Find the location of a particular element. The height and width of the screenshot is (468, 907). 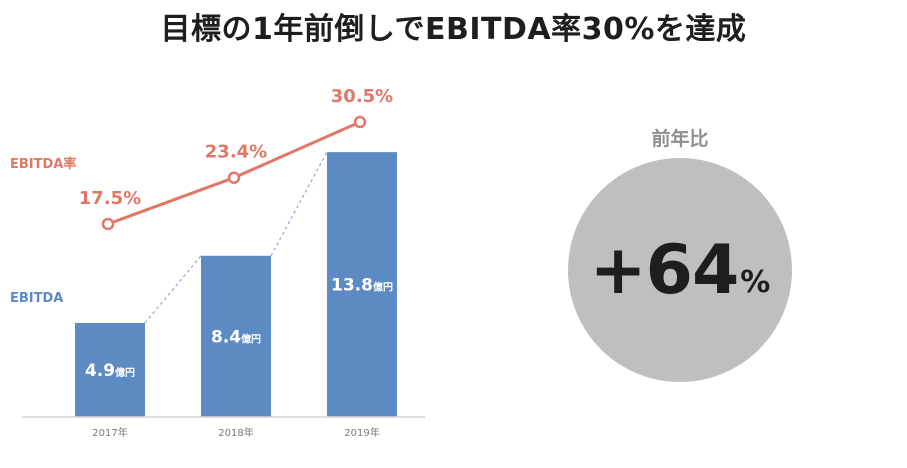

bar-value-label-0: 4.9億円 is located at coordinates (110, 371).